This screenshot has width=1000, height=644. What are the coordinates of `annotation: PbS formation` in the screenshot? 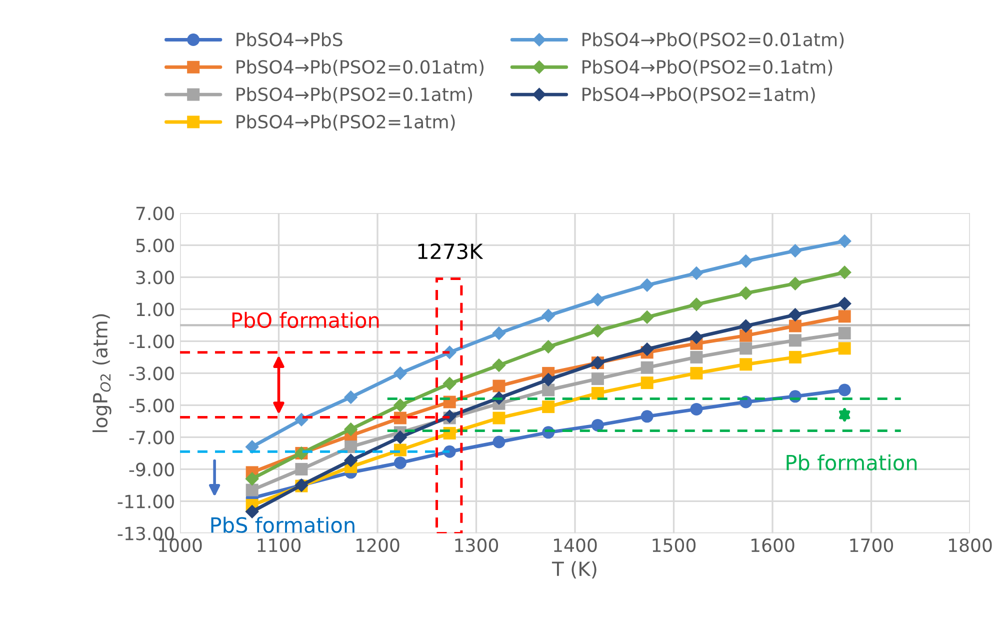 It's located at (282, 524).